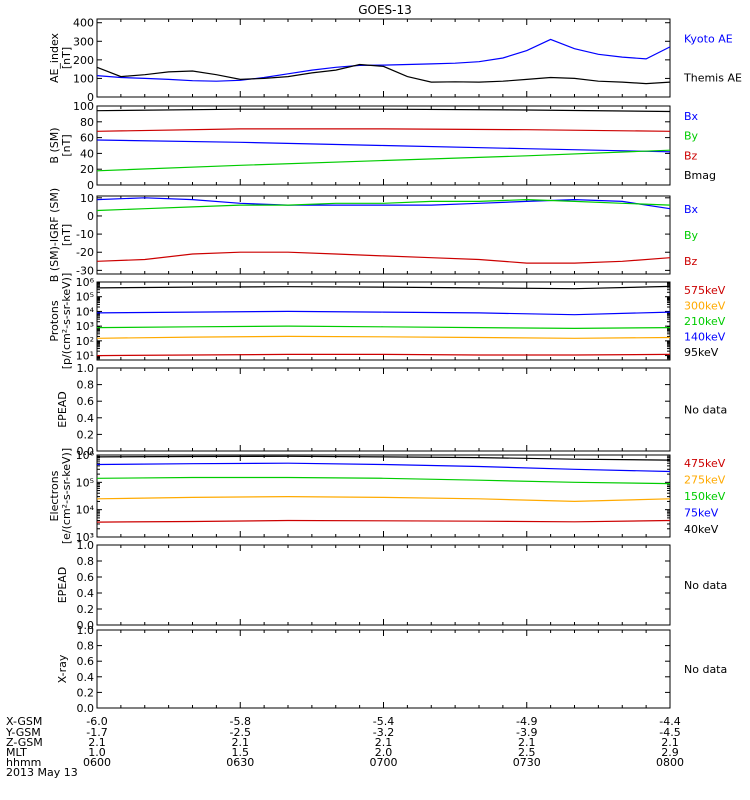  What do you see at coordinates (240, 732) in the screenshot?
I see `footer-value: -2.5` at bounding box center [240, 732].